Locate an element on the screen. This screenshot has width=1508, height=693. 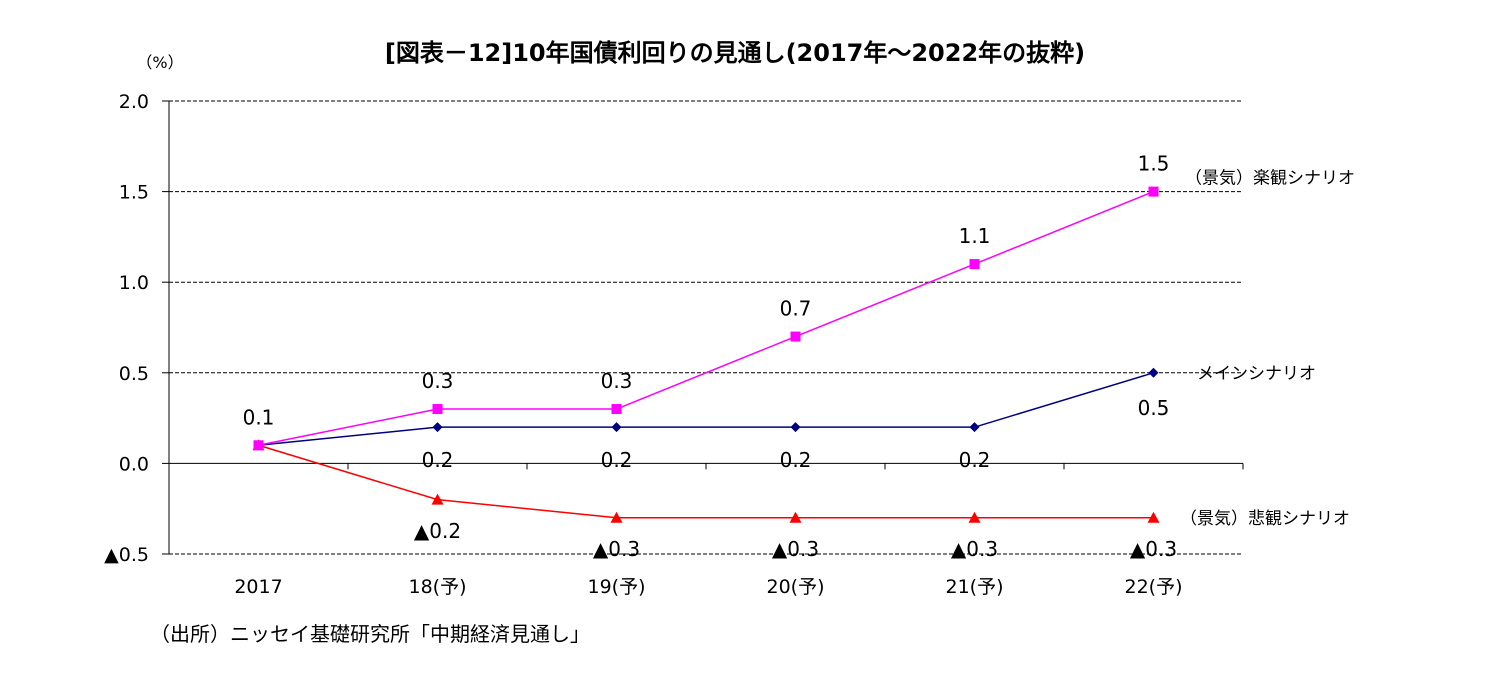
y-tick-label: ▲0.5 is located at coordinates (126, 555).